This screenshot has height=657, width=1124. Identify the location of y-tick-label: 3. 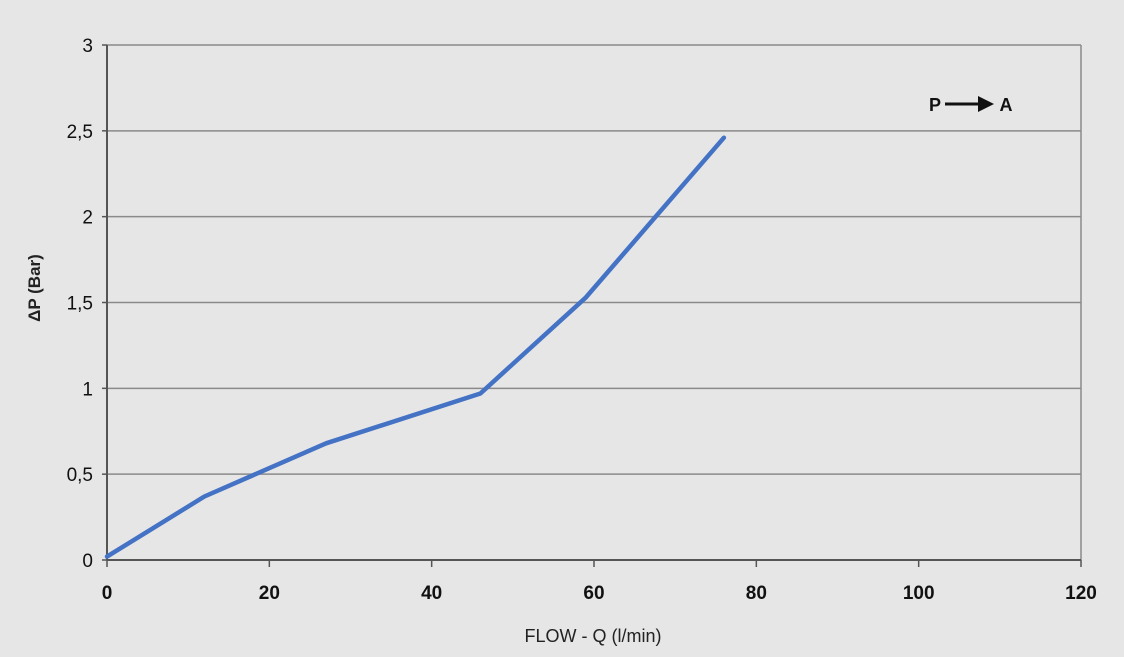
(87, 46).